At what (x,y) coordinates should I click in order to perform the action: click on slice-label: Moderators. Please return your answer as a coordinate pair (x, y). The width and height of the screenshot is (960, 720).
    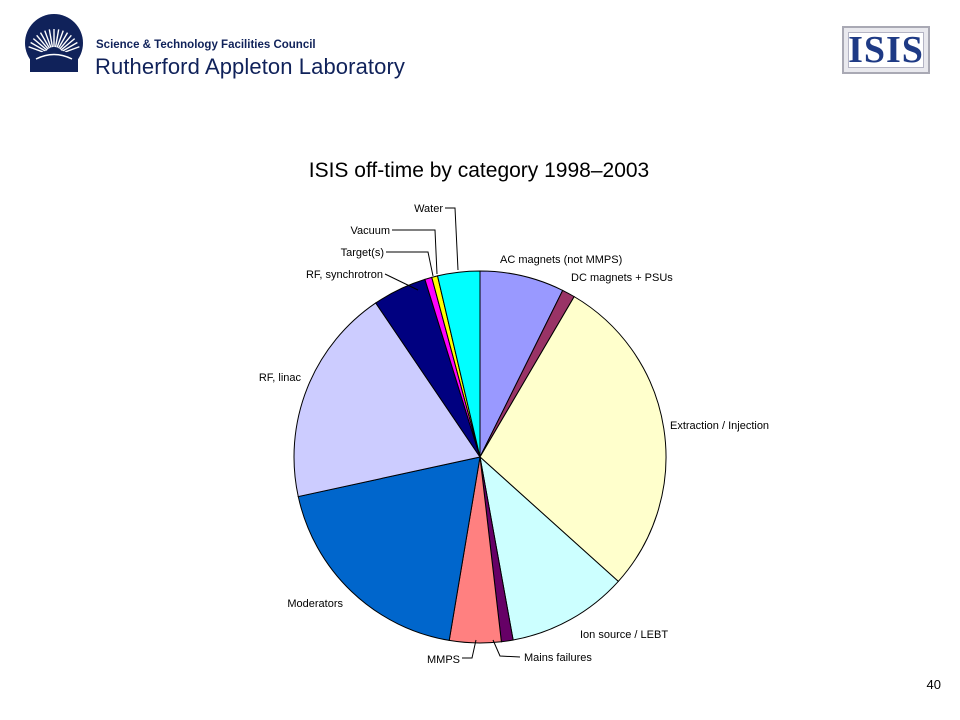
    Looking at the image, I should click on (315, 604).